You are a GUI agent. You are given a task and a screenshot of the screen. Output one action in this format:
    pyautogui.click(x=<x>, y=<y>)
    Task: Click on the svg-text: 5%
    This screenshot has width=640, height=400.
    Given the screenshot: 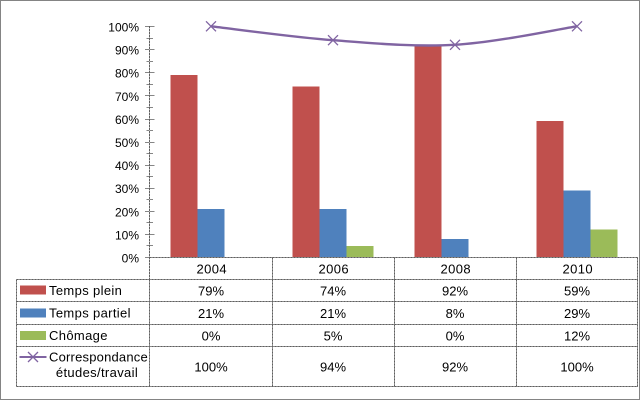 What is the action you would take?
    pyautogui.click(x=333, y=335)
    